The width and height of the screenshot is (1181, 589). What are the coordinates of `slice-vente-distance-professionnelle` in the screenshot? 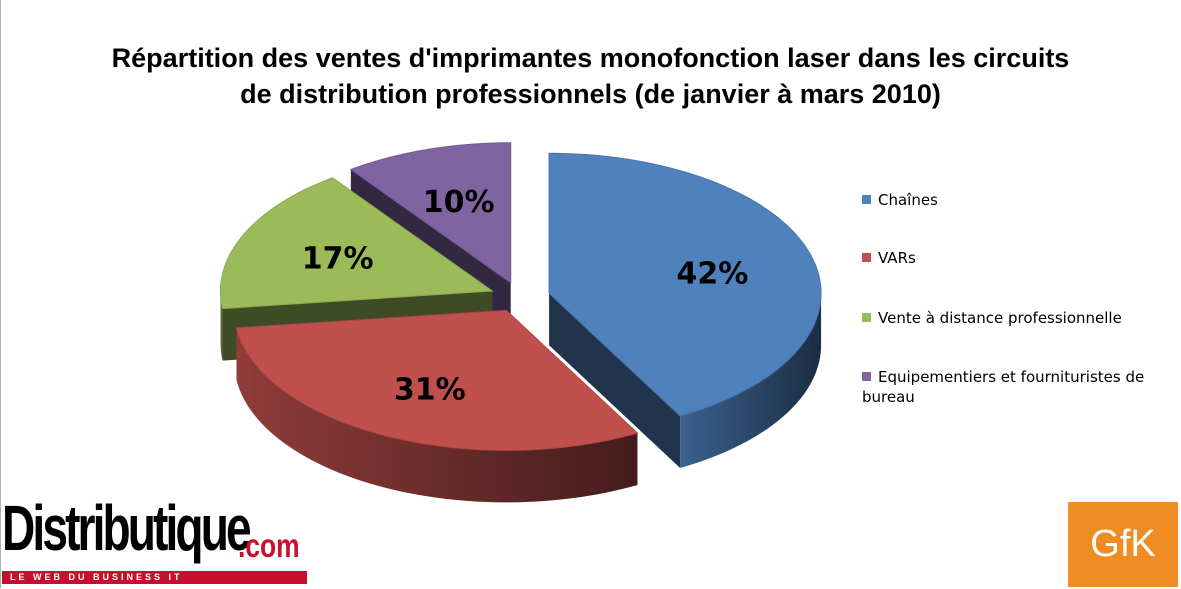 It's located at (356, 243).